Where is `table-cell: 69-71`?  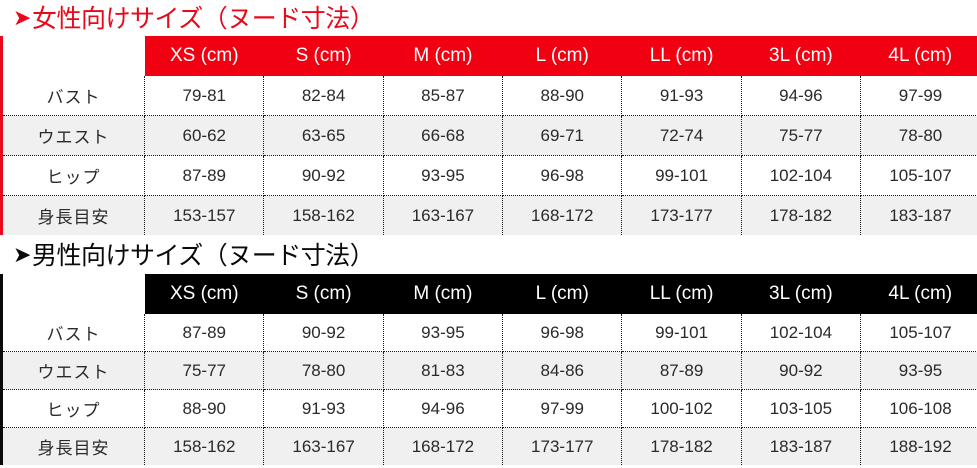
table-cell: 69-71 is located at coordinates (562, 135).